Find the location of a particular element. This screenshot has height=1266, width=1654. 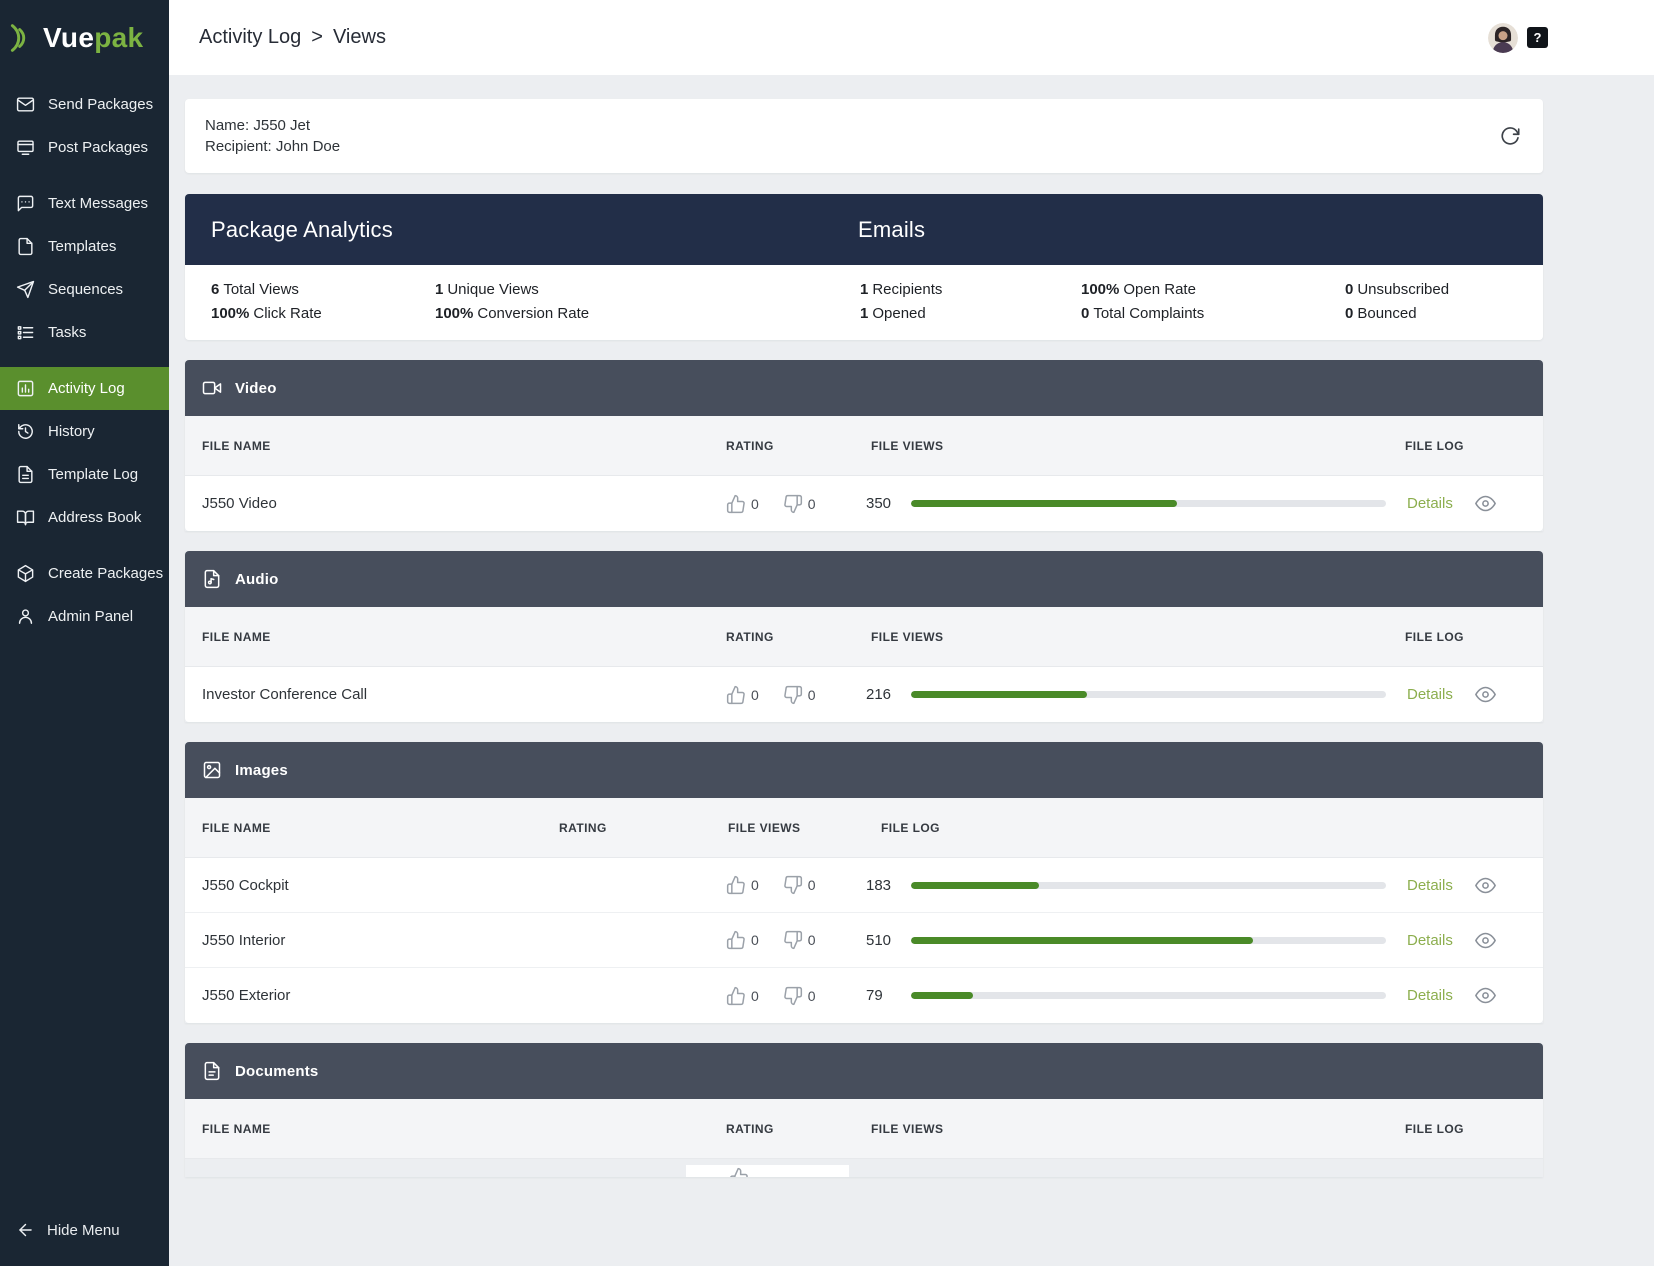

template-log-icon is located at coordinates (25, 474).